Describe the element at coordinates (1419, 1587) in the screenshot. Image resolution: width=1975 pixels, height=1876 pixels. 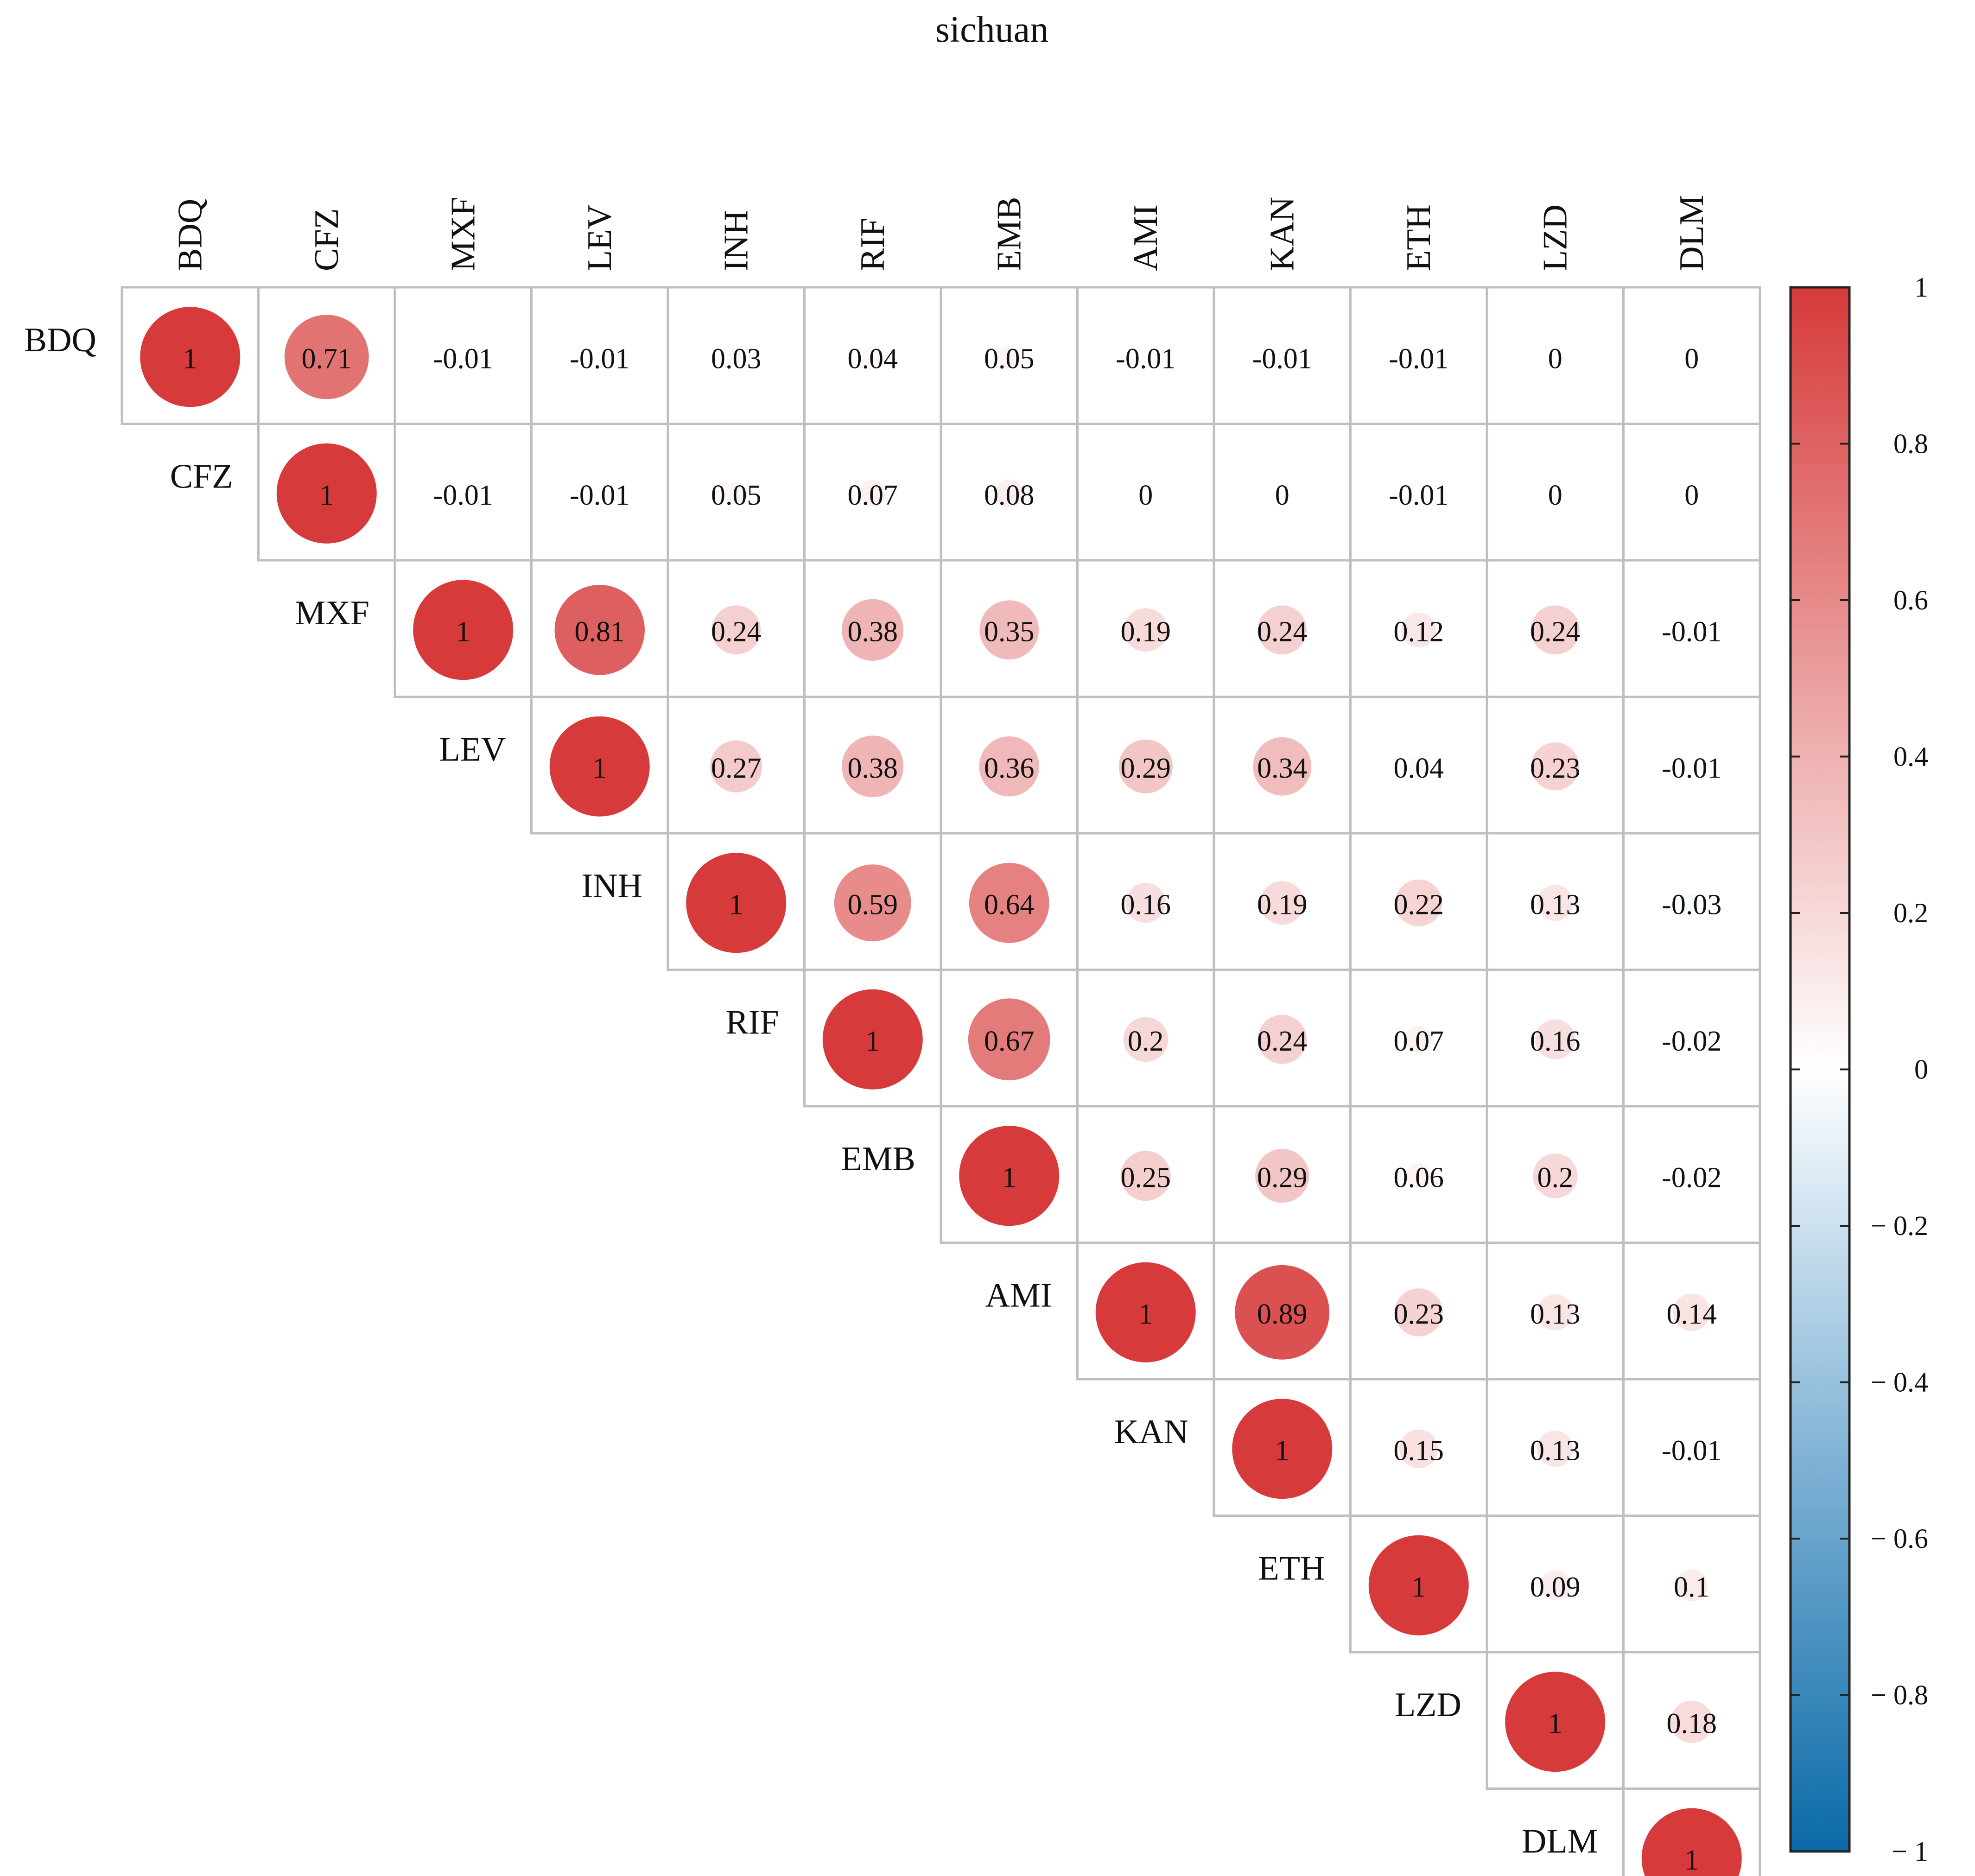
I see `value-label-eth-eth: 1` at that location.